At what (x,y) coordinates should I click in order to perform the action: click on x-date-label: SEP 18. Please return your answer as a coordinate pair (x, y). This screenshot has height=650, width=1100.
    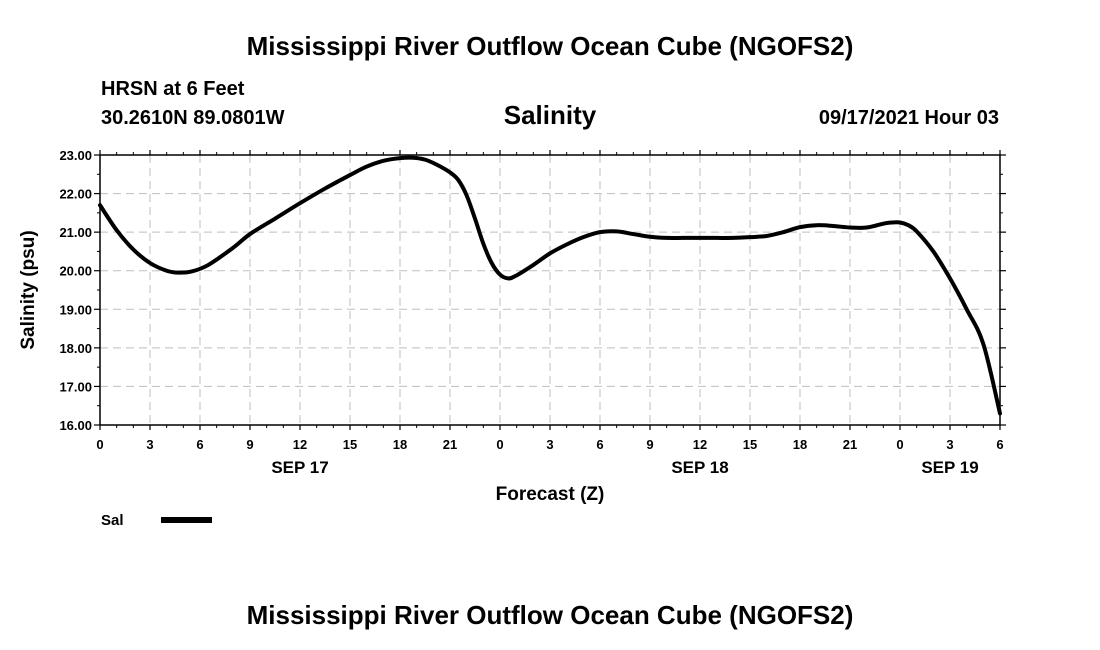
    Looking at the image, I should click on (699, 467).